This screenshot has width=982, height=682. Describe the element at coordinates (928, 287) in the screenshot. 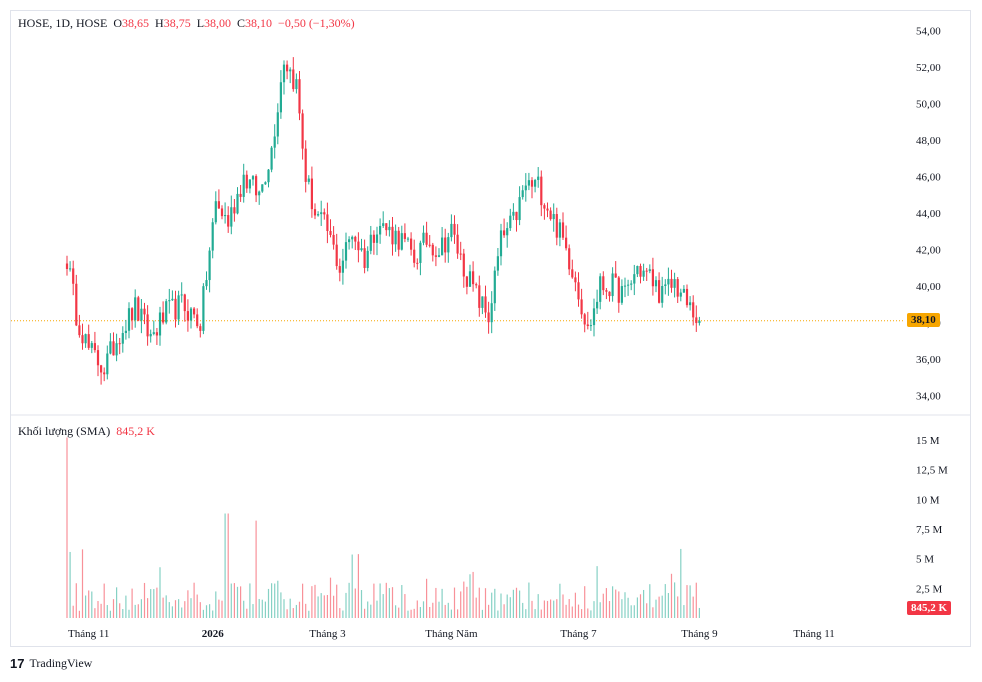

I see `price-tick-label: 40,00` at that location.